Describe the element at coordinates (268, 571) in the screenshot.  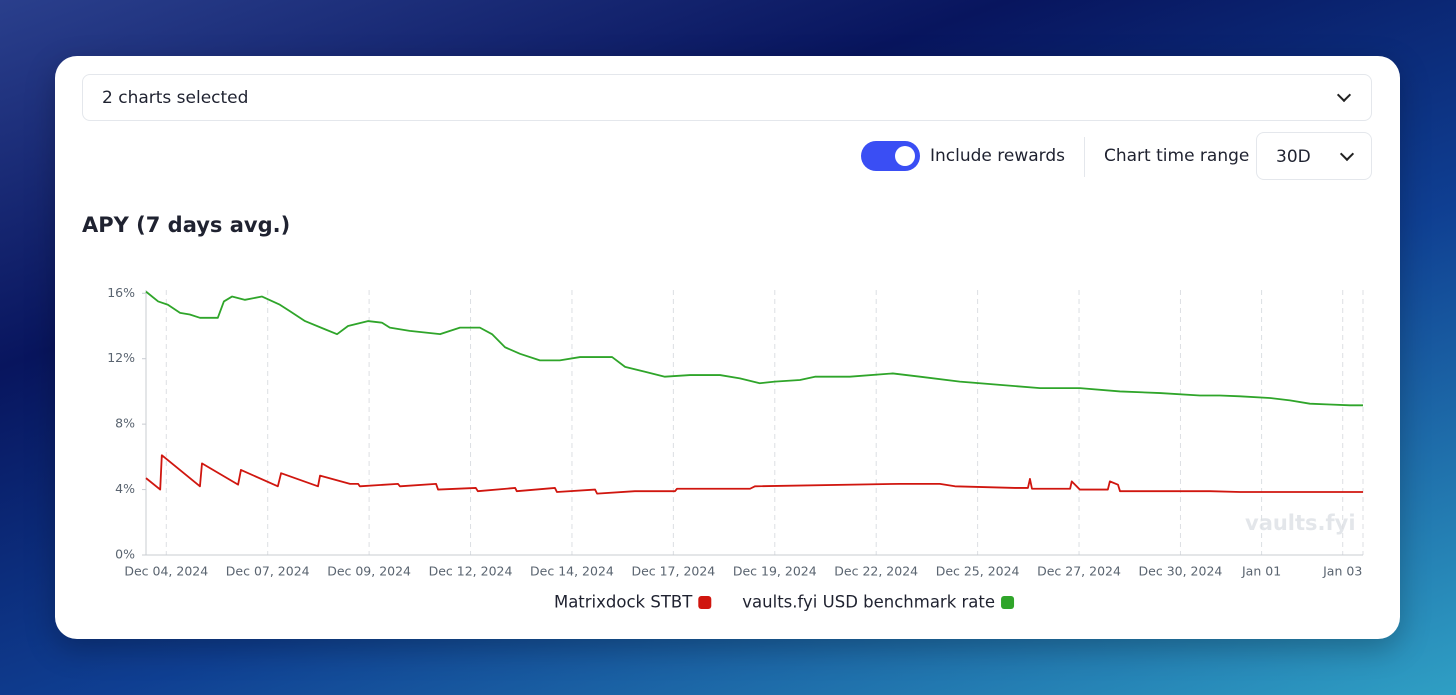
I see `x-tick-label: Dec 07, 2024` at that location.